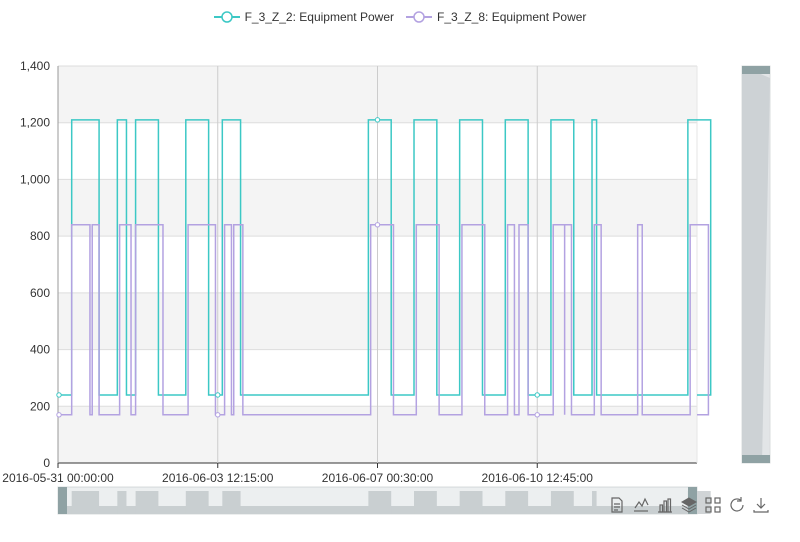 This screenshot has width=800, height=542. I want to click on line-chart-icon, so click(641, 505).